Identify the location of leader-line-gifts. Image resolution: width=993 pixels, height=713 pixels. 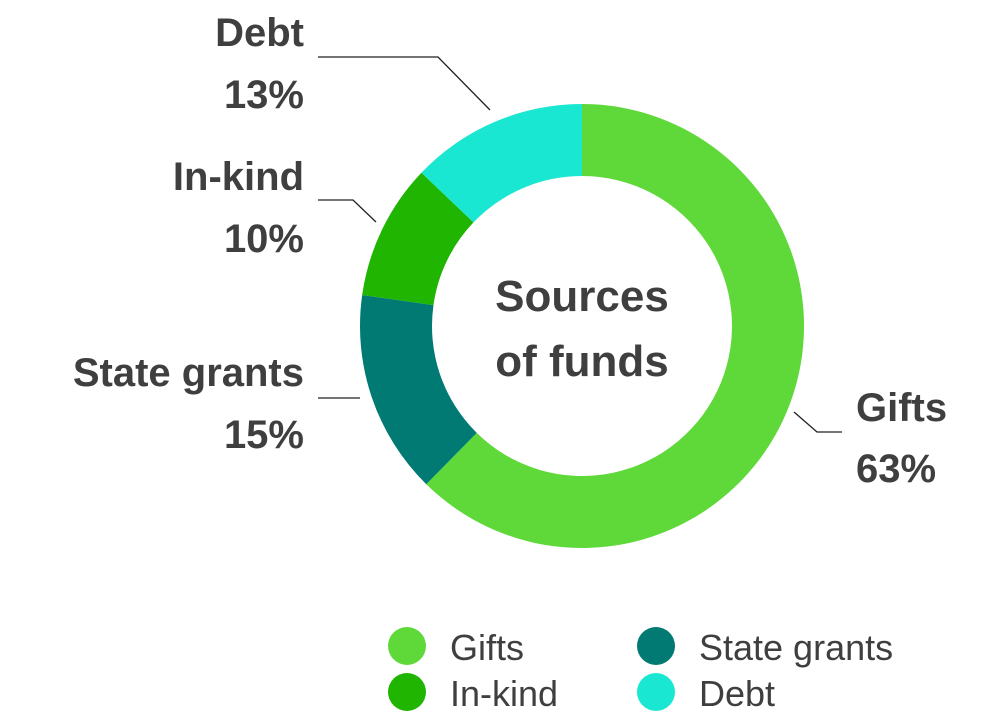
(817, 422).